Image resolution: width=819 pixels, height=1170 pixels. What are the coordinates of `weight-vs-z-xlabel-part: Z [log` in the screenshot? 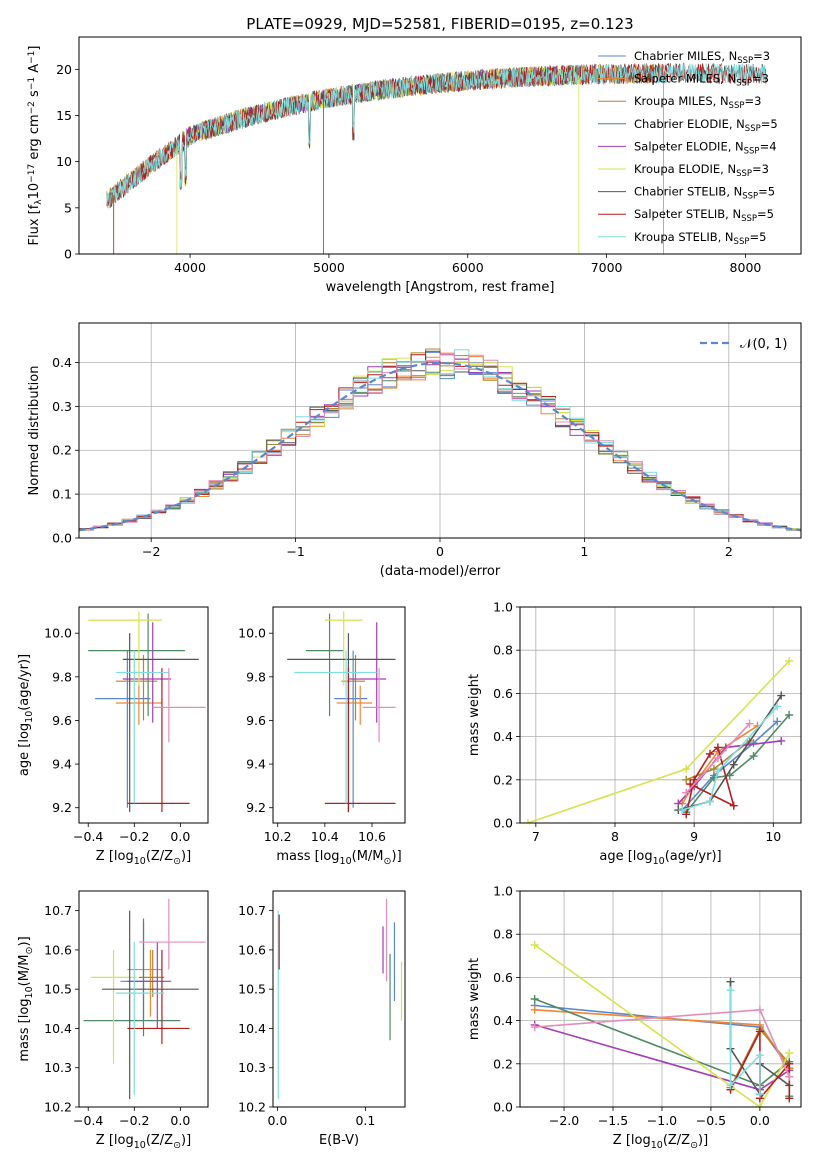 It's located at (632, 1140).